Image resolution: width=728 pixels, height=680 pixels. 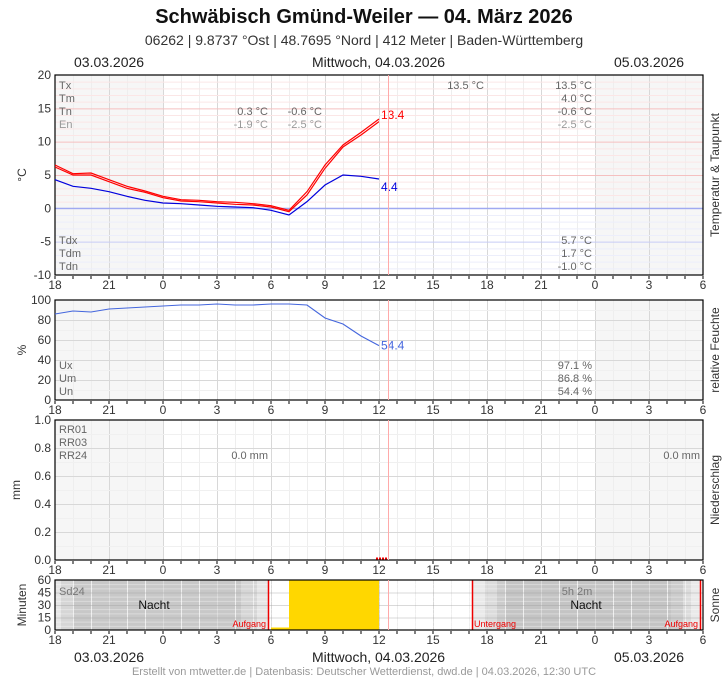 What do you see at coordinates (575, 267) in the screenshot?
I see `svg-text: -1.0 °C` at bounding box center [575, 267].